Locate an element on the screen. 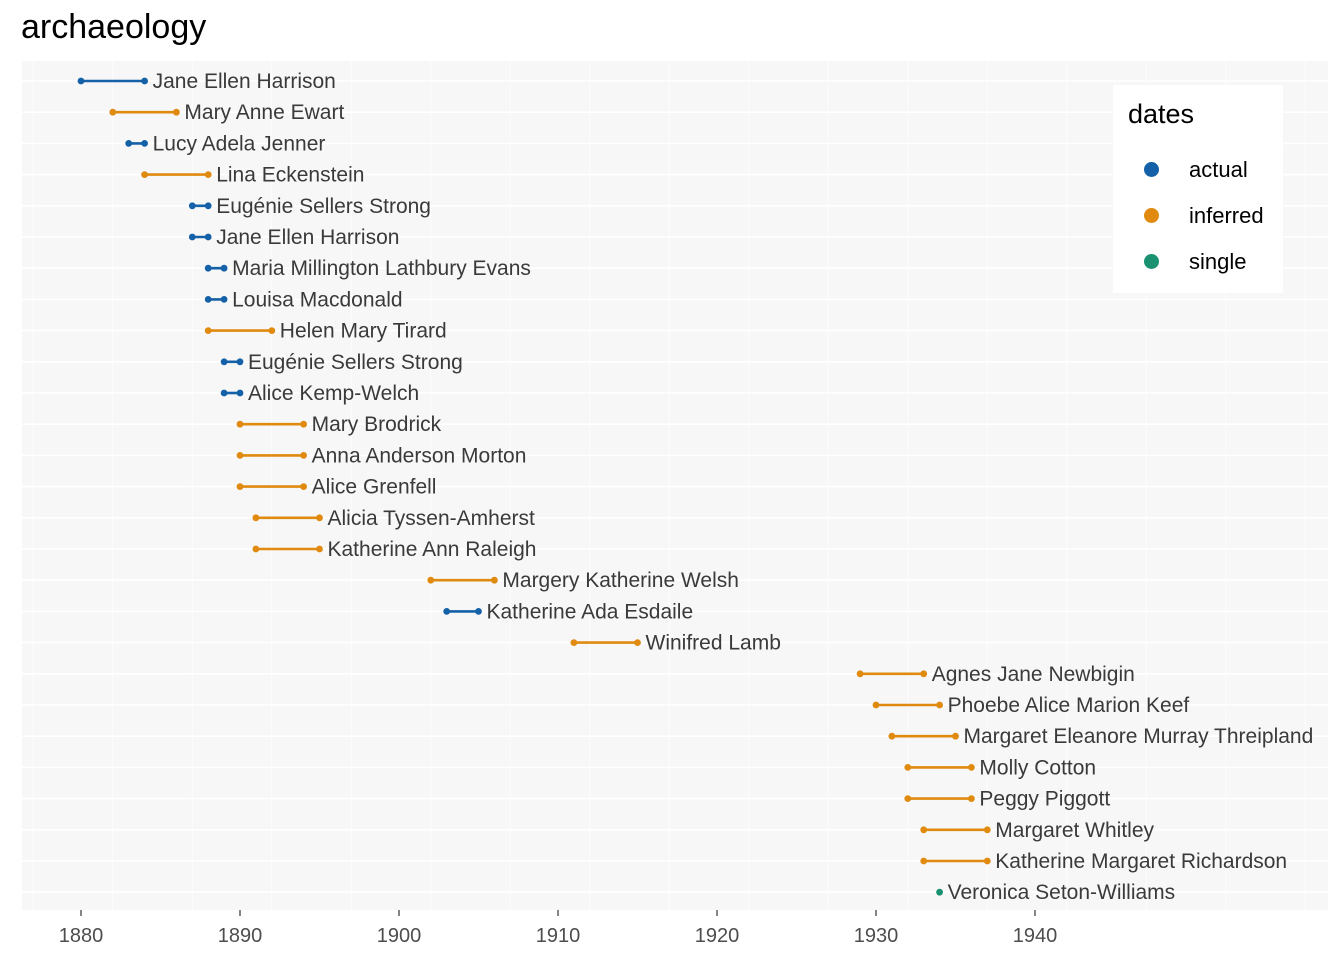 The image size is (1344, 960). row-label: Margaret Whitley is located at coordinates (1074, 830).